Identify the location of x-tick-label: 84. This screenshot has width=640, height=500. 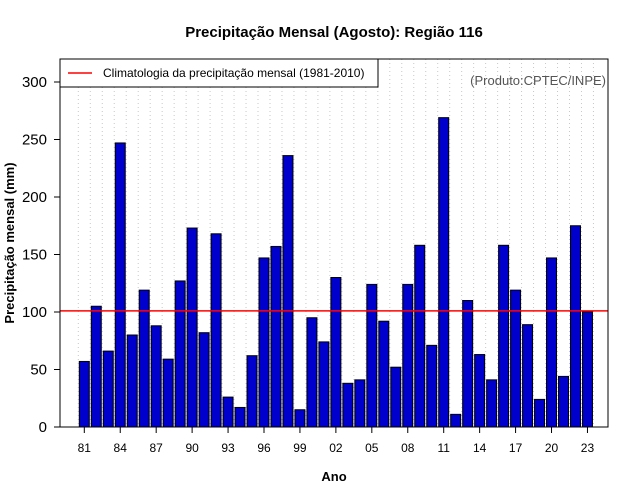
(121, 448).